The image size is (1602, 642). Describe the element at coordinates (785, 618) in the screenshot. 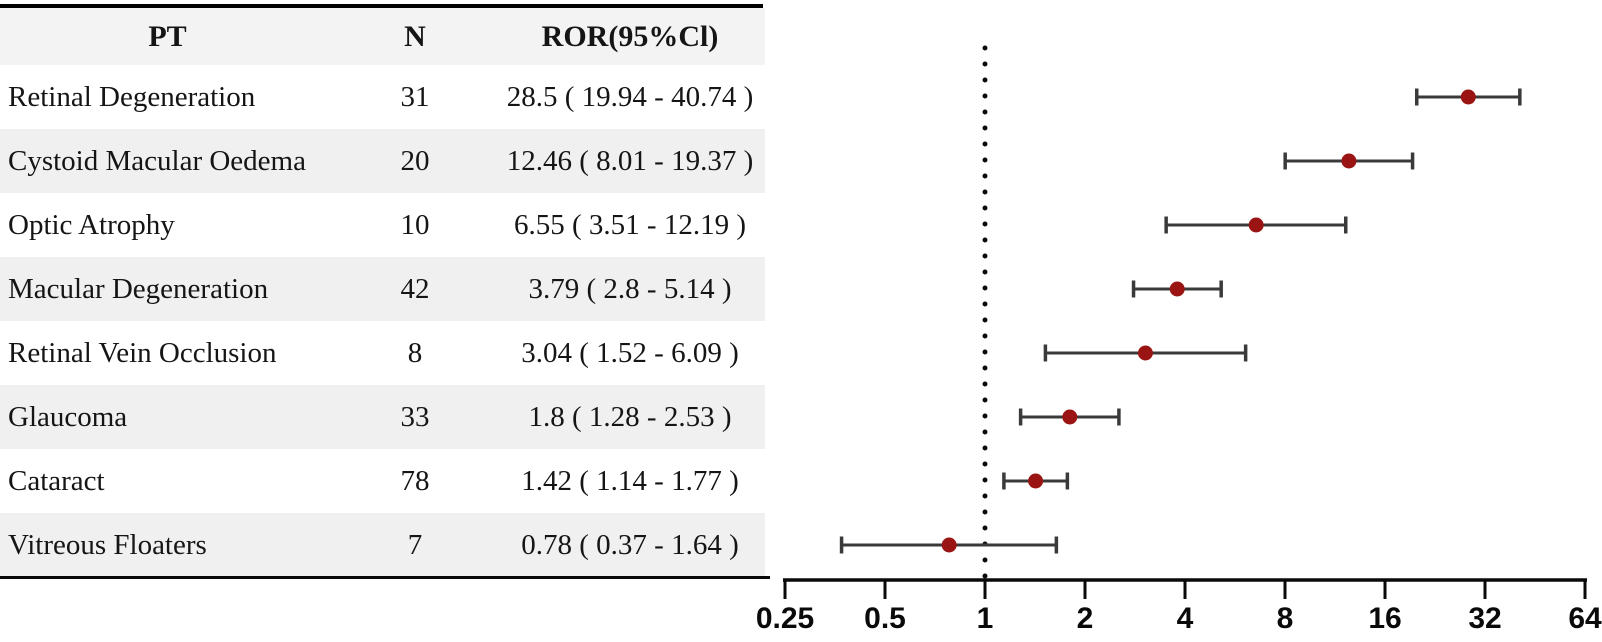

I see `x-tick-label: 0.25` at that location.